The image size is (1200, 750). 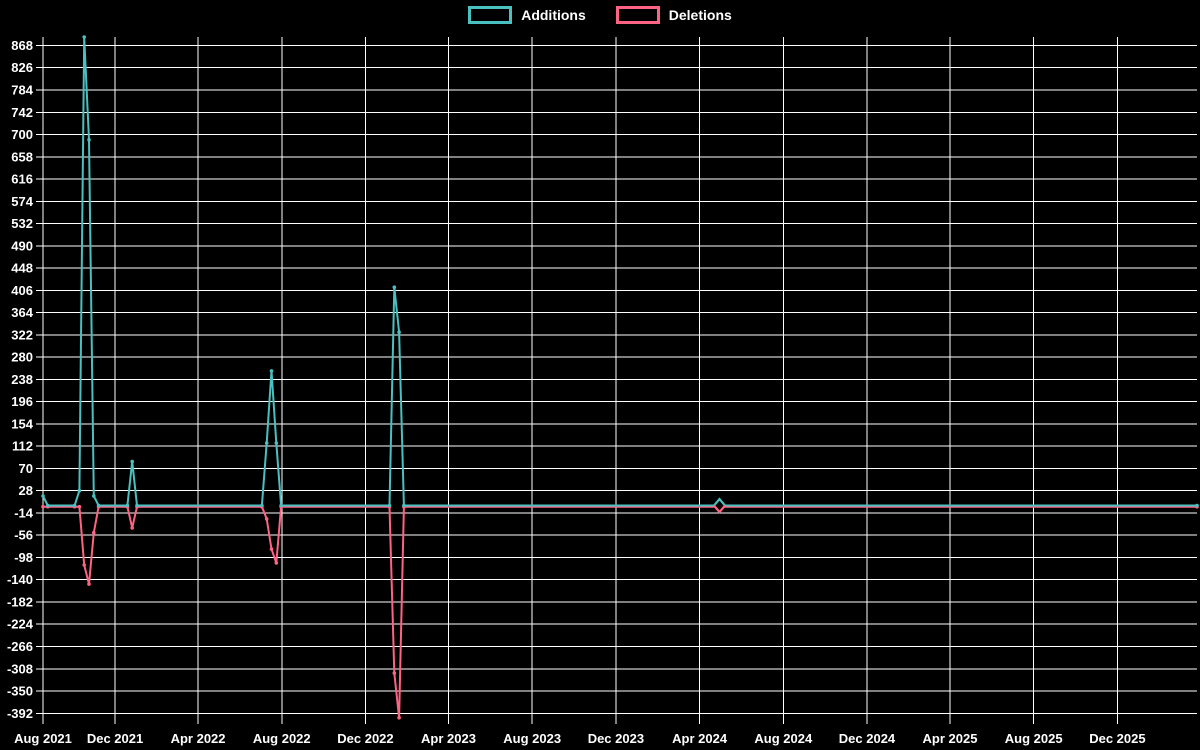 What do you see at coordinates (22, 357) in the screenshot?
I see `y-tick-label: 280` at bounding box center [22, 357].